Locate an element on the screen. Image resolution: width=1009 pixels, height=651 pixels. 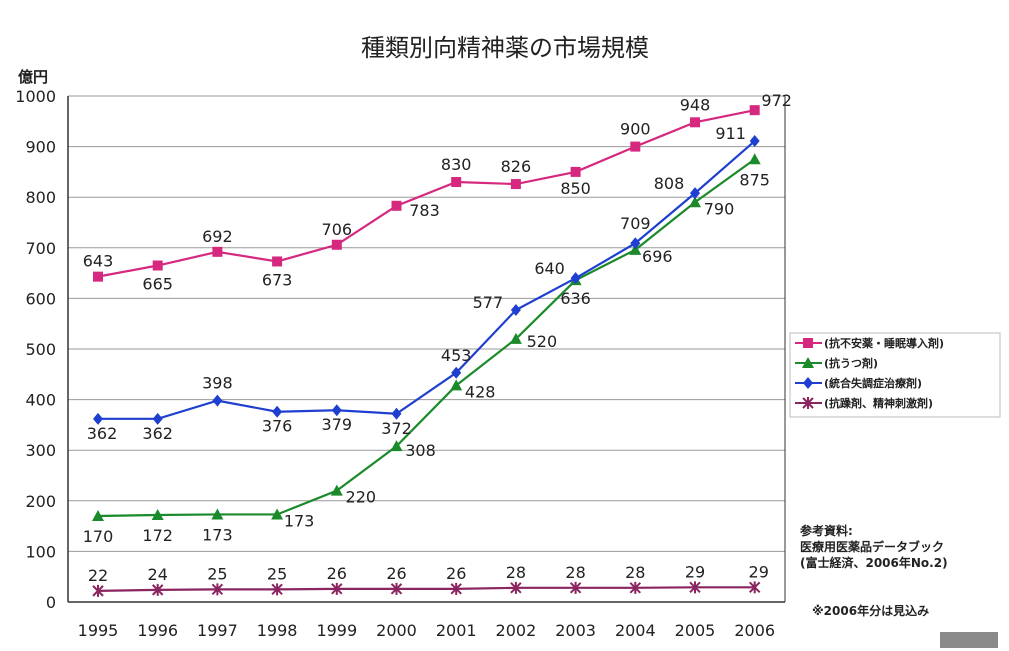
data-label: 24 is located at coordinates (158, 574).